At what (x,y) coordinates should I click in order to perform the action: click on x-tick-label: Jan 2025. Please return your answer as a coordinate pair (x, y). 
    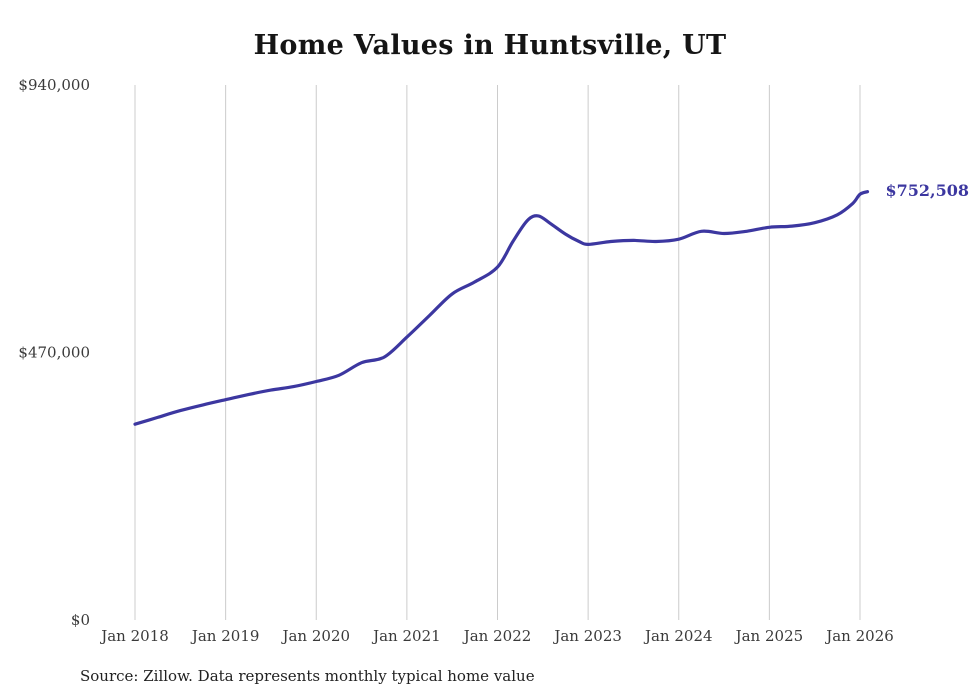
    Looking at the image, I should click on (769, 636).